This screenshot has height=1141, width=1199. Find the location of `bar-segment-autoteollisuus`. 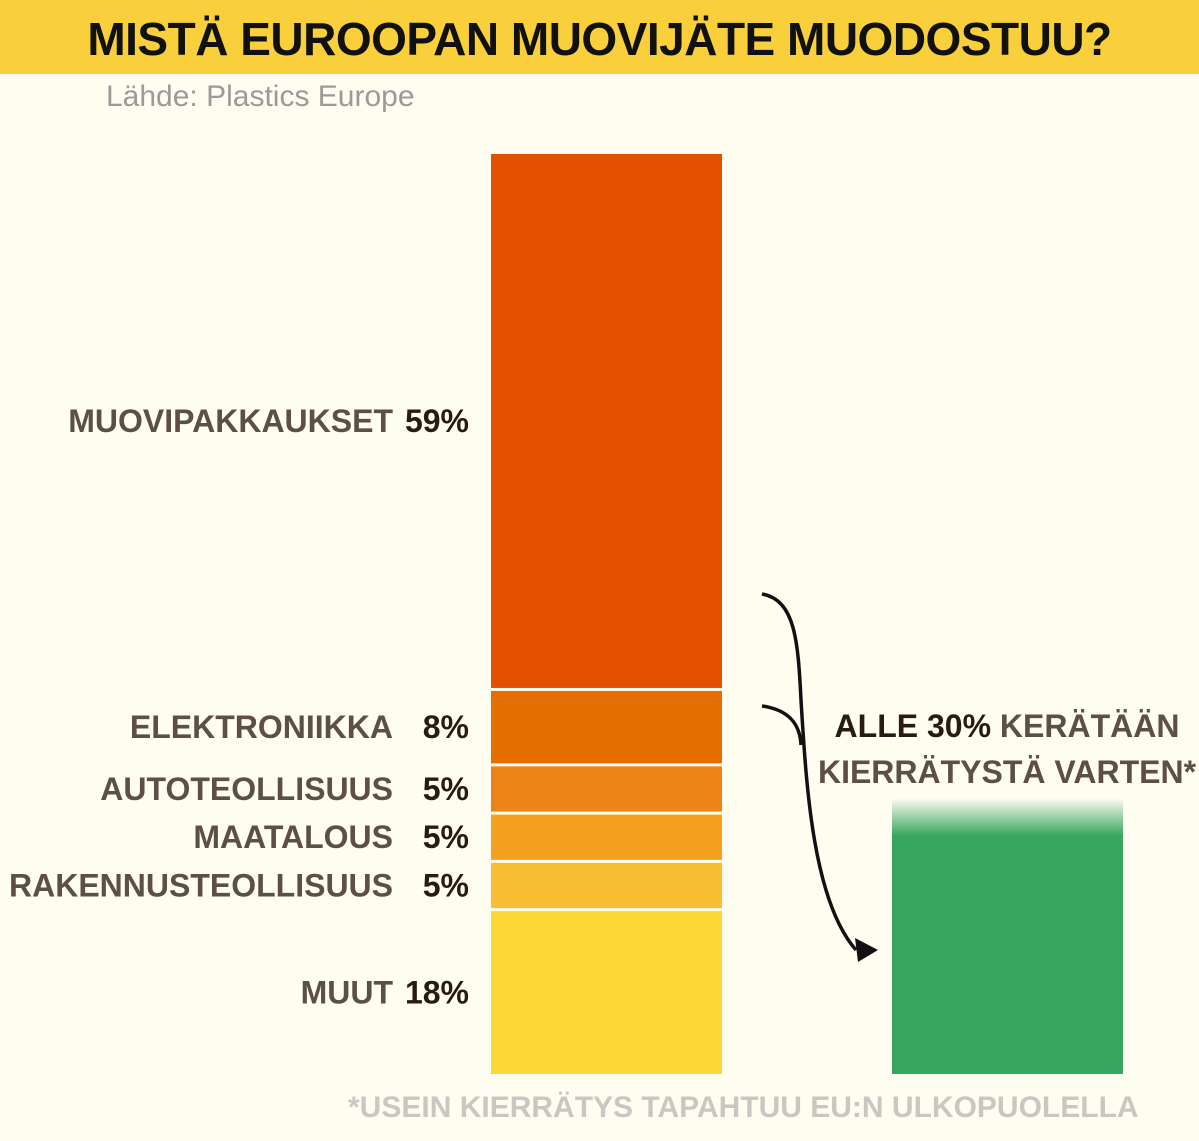

bar-segment-autoteollisuus is located at coordinates (606, 789).